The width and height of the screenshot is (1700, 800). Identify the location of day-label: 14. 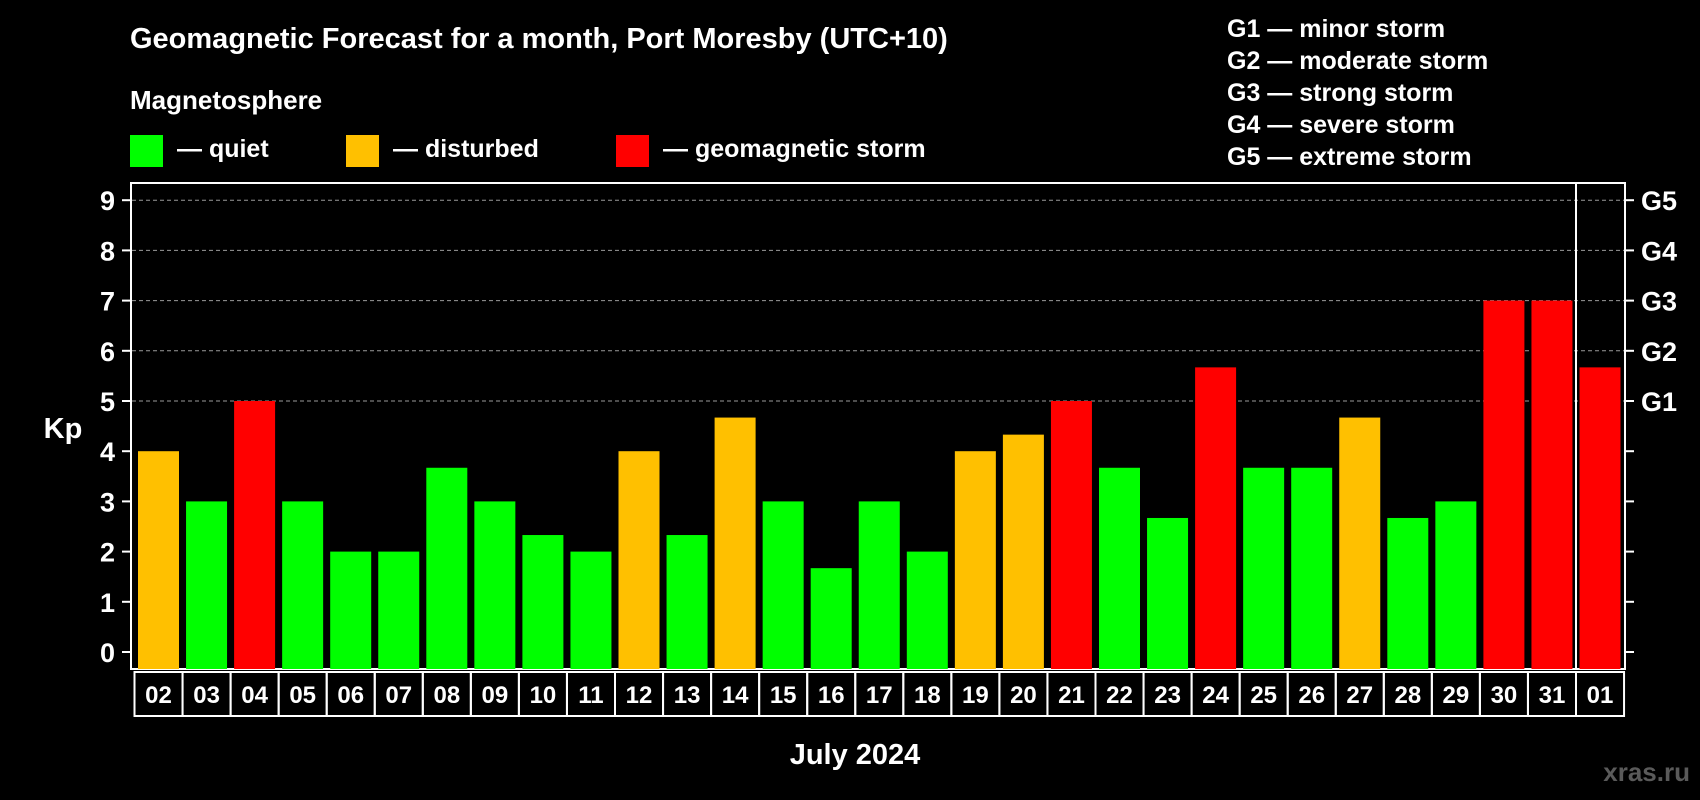
(735, 695).